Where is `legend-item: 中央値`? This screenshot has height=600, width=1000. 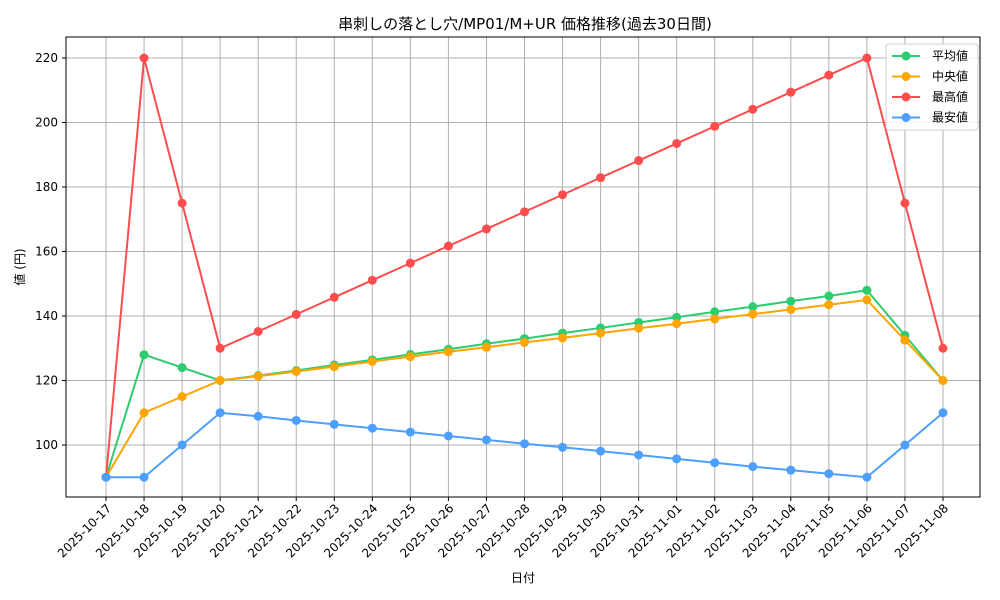
legend-item: 中央値 is located at coordinates (930, 76).